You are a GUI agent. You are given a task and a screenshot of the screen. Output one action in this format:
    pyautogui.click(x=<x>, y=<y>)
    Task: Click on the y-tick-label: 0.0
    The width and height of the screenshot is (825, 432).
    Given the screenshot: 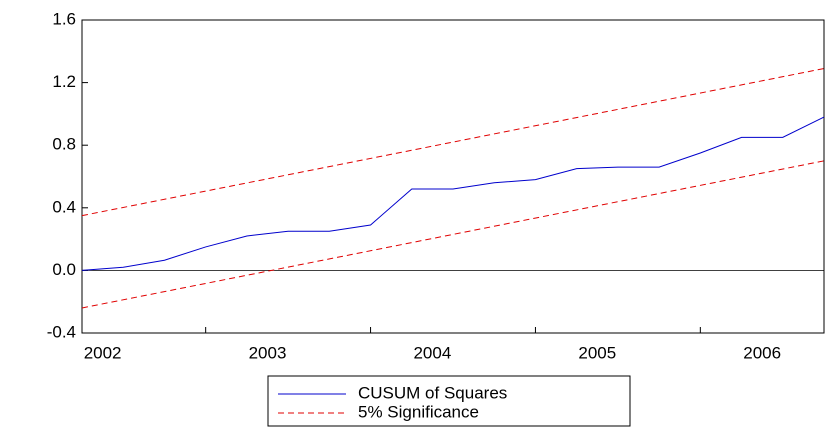 What is the action you would take?
    pyautogui.click(x=64, y=269)
    